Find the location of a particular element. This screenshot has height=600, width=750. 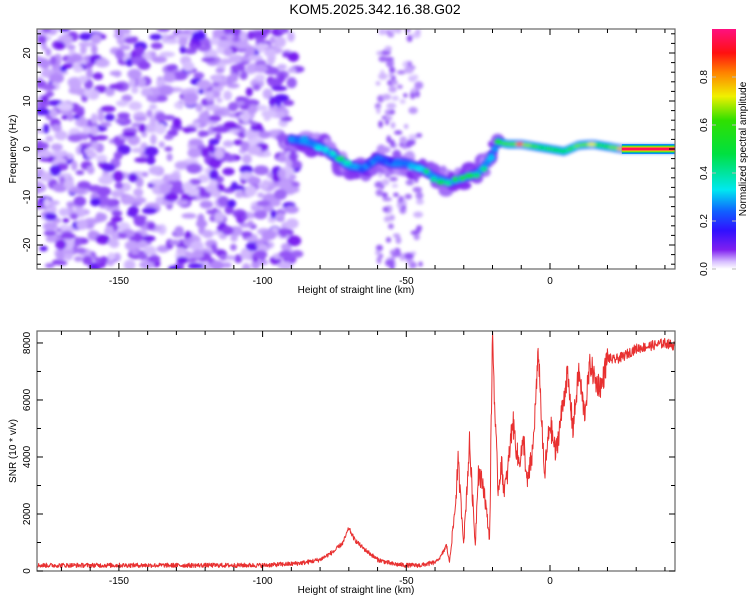

snr-y-tick-label: 8000 is located at coordinates (27, 342).